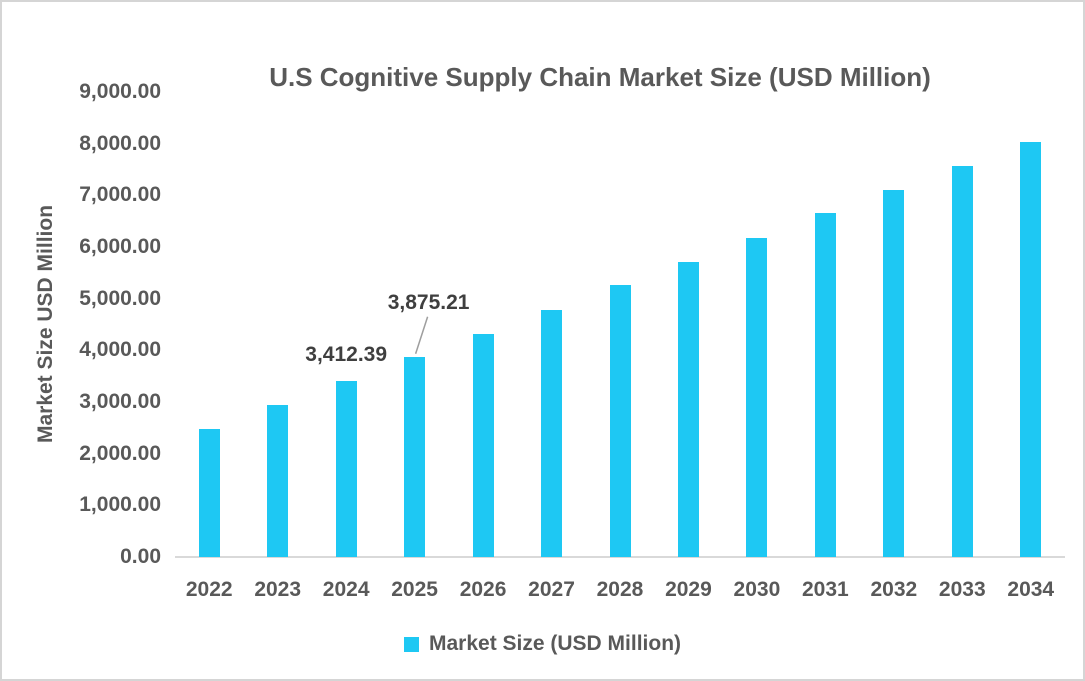 The height and width of the screenshot is (681, 1085). Describe the element at coordinates (428, 302) in the screenshot. I see `data-label-2025: 3,875.21` at that location.